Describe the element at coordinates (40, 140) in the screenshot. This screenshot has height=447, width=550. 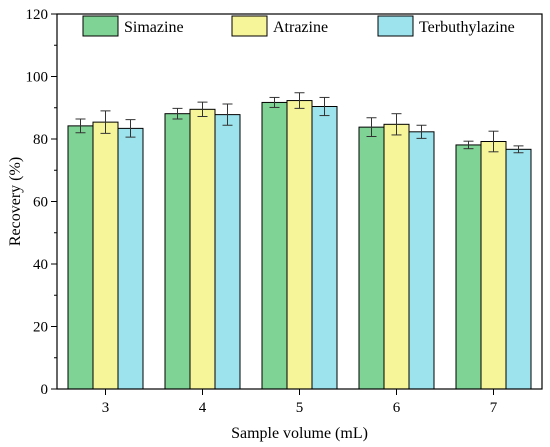
I see `y-tick-label: 80` at that location.